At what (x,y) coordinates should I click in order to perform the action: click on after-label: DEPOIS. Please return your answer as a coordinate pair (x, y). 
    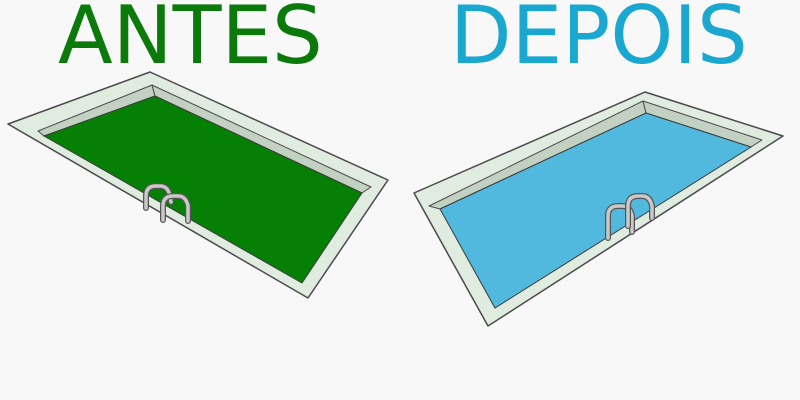
    Looking at the image, I should click on (599, 41).